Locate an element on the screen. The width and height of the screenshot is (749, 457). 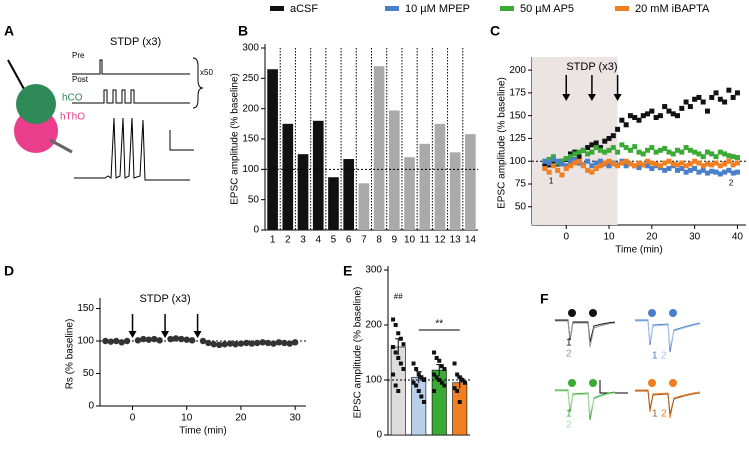
x-axis-label: Time (min) is located at coordinates (202, 431).